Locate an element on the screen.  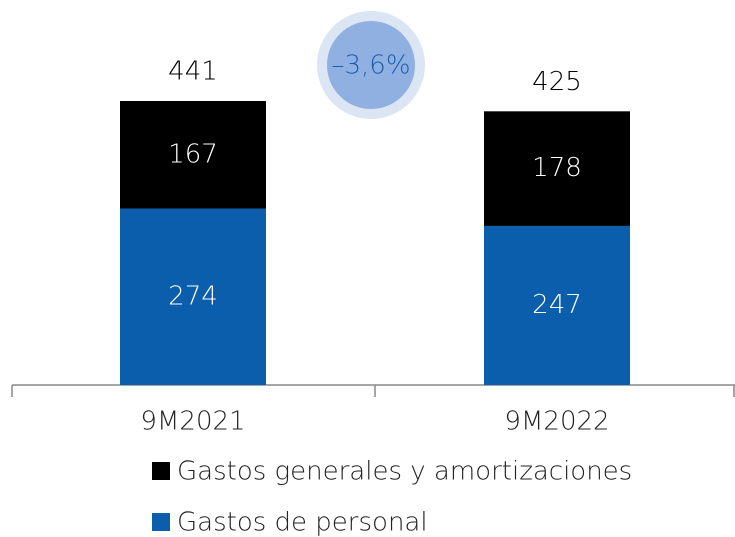
x-tick-label: 9M2021 is located at coordinates (192, 422).